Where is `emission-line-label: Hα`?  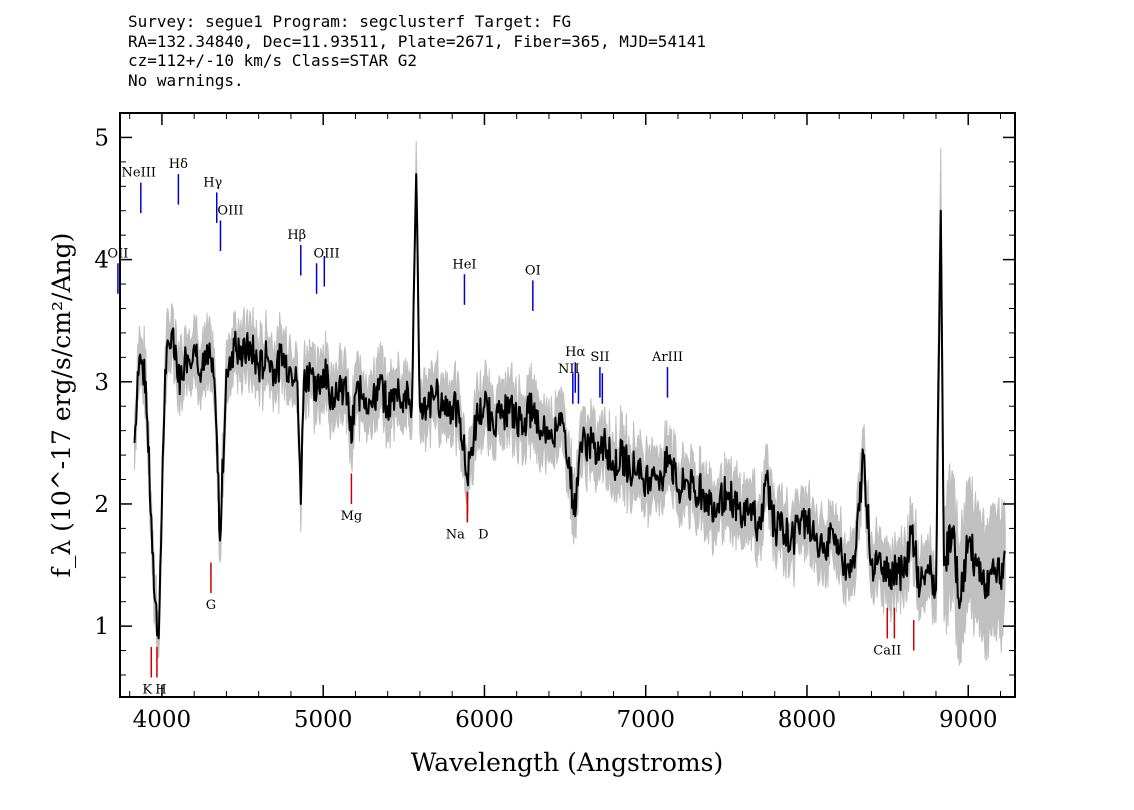
emission-line-label: Hα is located at coordinates (575, 352).